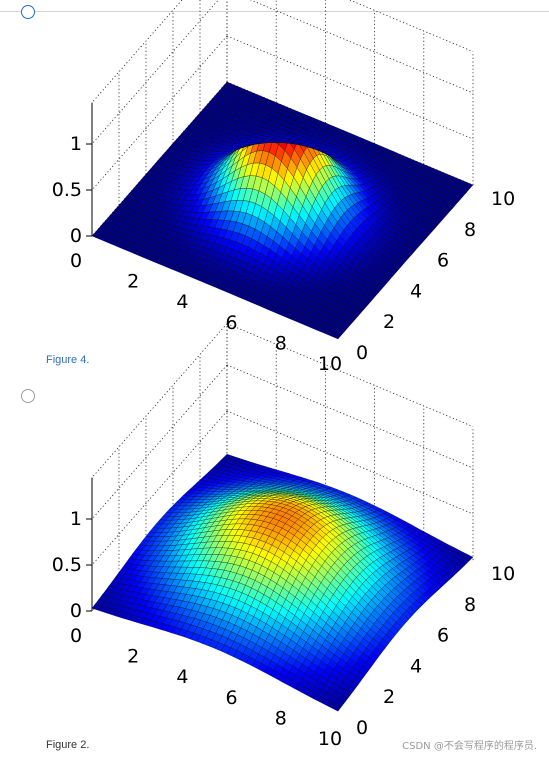 The image size is (549, 757). I want to click on caption-figure-2: Figure 2., so click(68, 745).